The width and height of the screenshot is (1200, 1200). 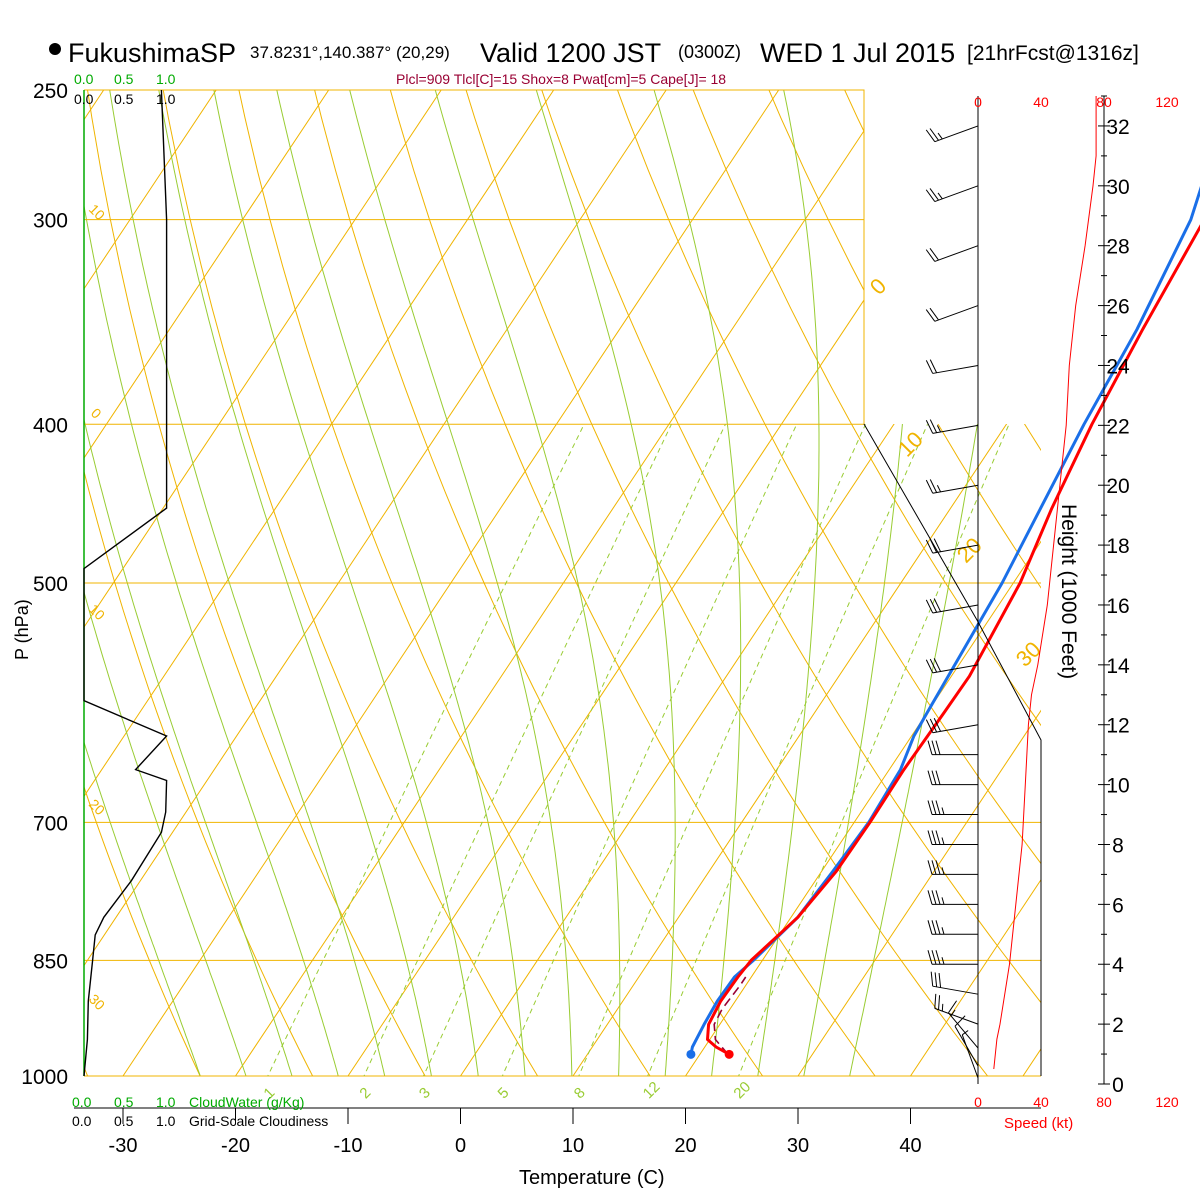 What do you see at coordinates (166, 1121) in the screenshot?
I see `cloud-scale-black-2b: 1.0` at bounding box center [166, 1121].